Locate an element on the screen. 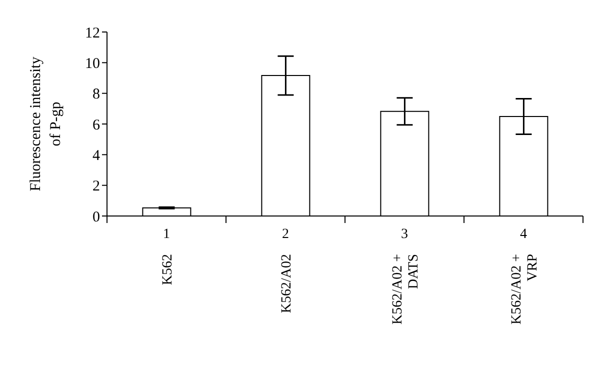 Image resolution: width=600 pixels, height=368 pixels. y-tick-label: 8 is located at coordinates (96, 94).